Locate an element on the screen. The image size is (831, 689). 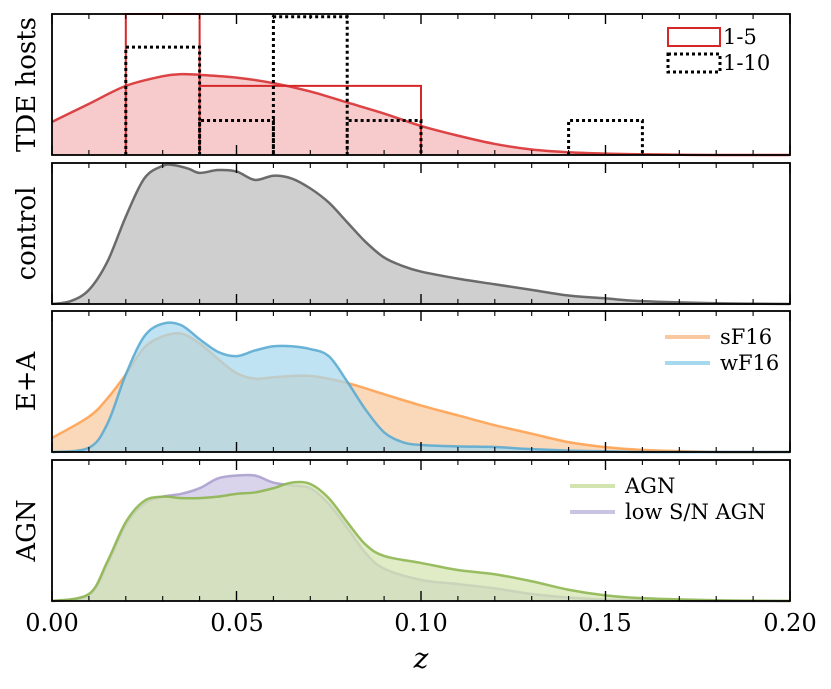
x-axis-label: z is located at coordinates (421, 658).